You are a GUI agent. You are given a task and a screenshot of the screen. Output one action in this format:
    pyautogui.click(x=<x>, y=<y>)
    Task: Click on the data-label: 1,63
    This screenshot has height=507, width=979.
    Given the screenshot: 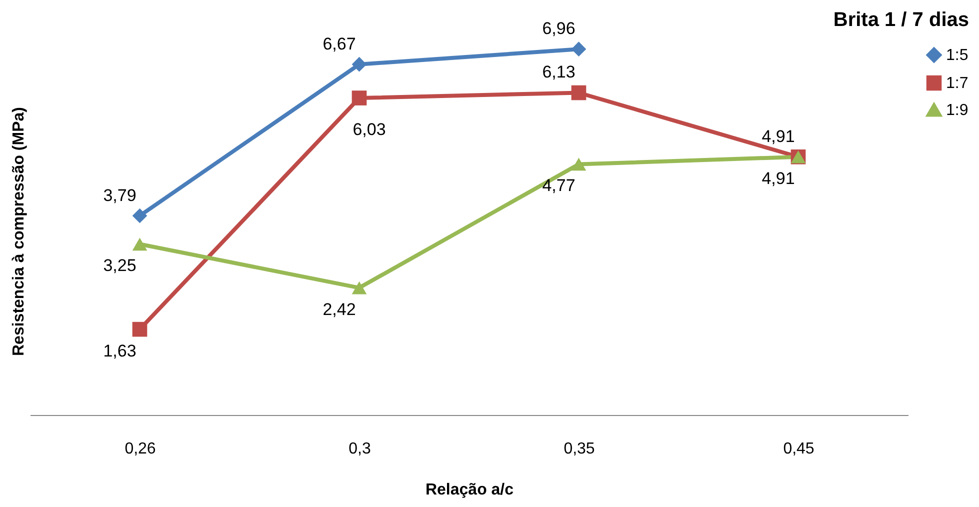 What is the action you would take?
    pyautogui.click(x=119, y=350)
    